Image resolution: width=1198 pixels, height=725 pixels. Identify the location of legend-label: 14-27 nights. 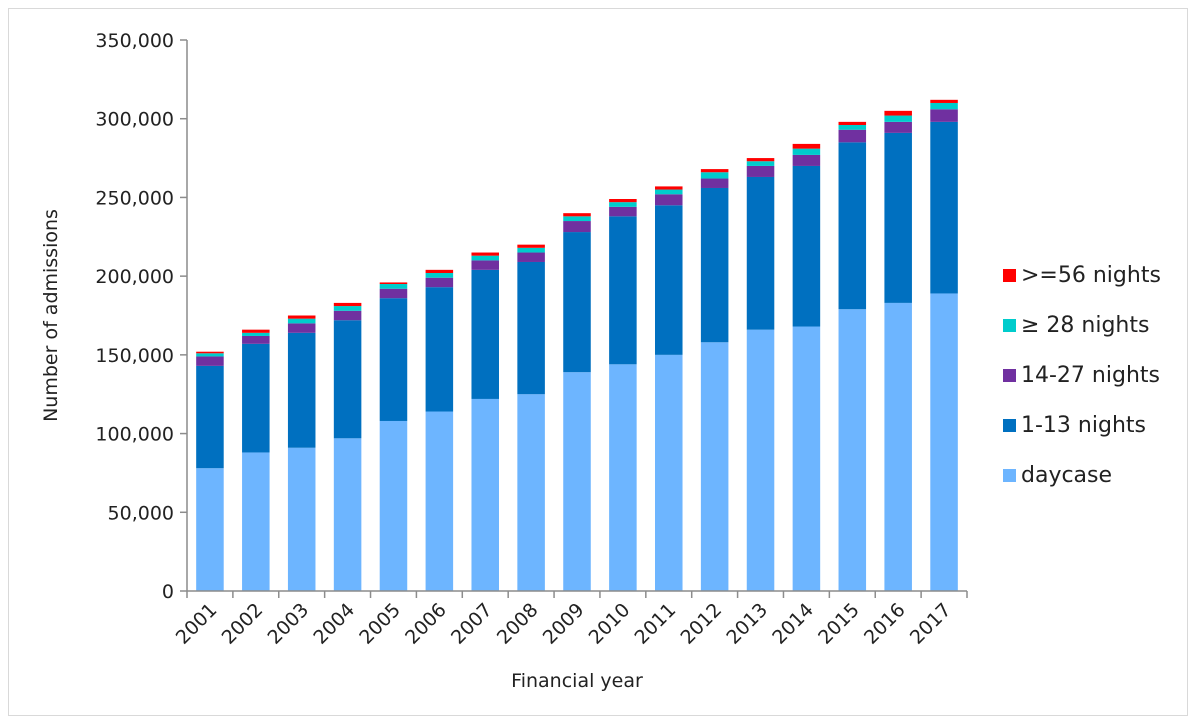
(1090, 375).